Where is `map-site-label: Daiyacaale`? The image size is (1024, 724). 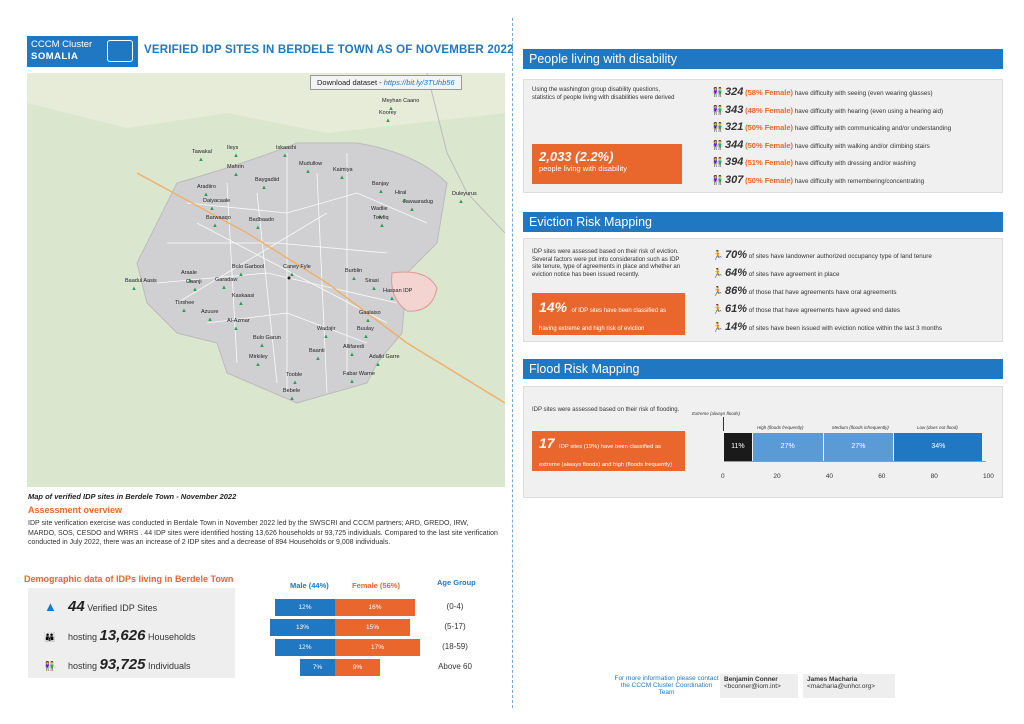 map-site-label: Daiyacaale is located at coordinates (217, 201).